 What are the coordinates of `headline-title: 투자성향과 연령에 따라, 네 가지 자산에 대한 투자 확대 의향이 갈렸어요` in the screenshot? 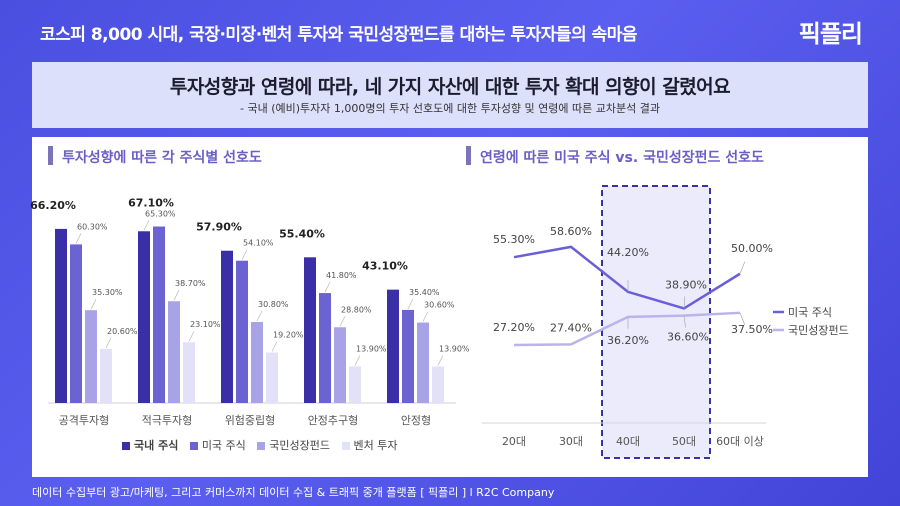 It's located at (450, 87).